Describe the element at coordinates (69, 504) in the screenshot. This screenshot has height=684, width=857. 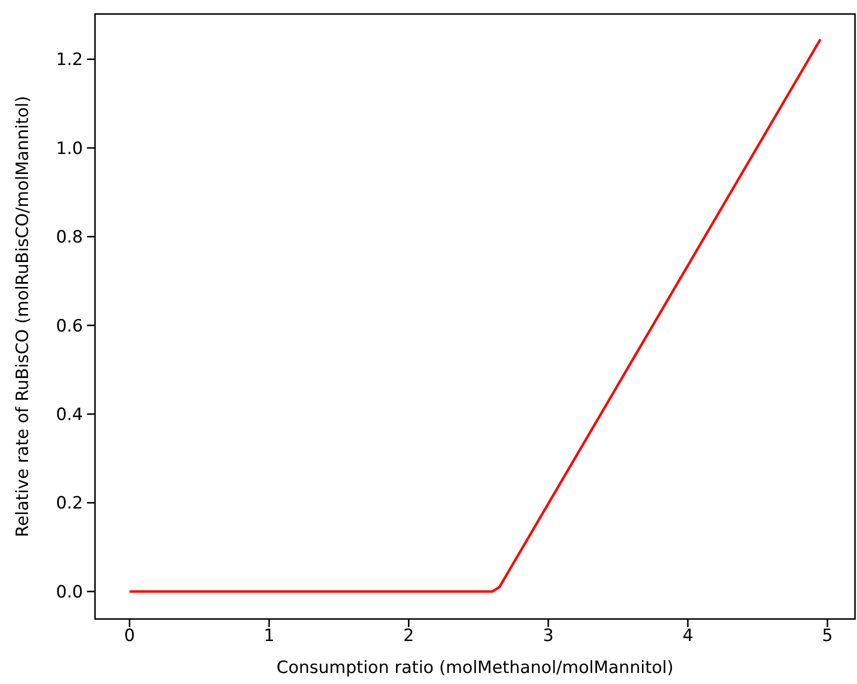
I see `y-tick-label: 0.2` at that location.